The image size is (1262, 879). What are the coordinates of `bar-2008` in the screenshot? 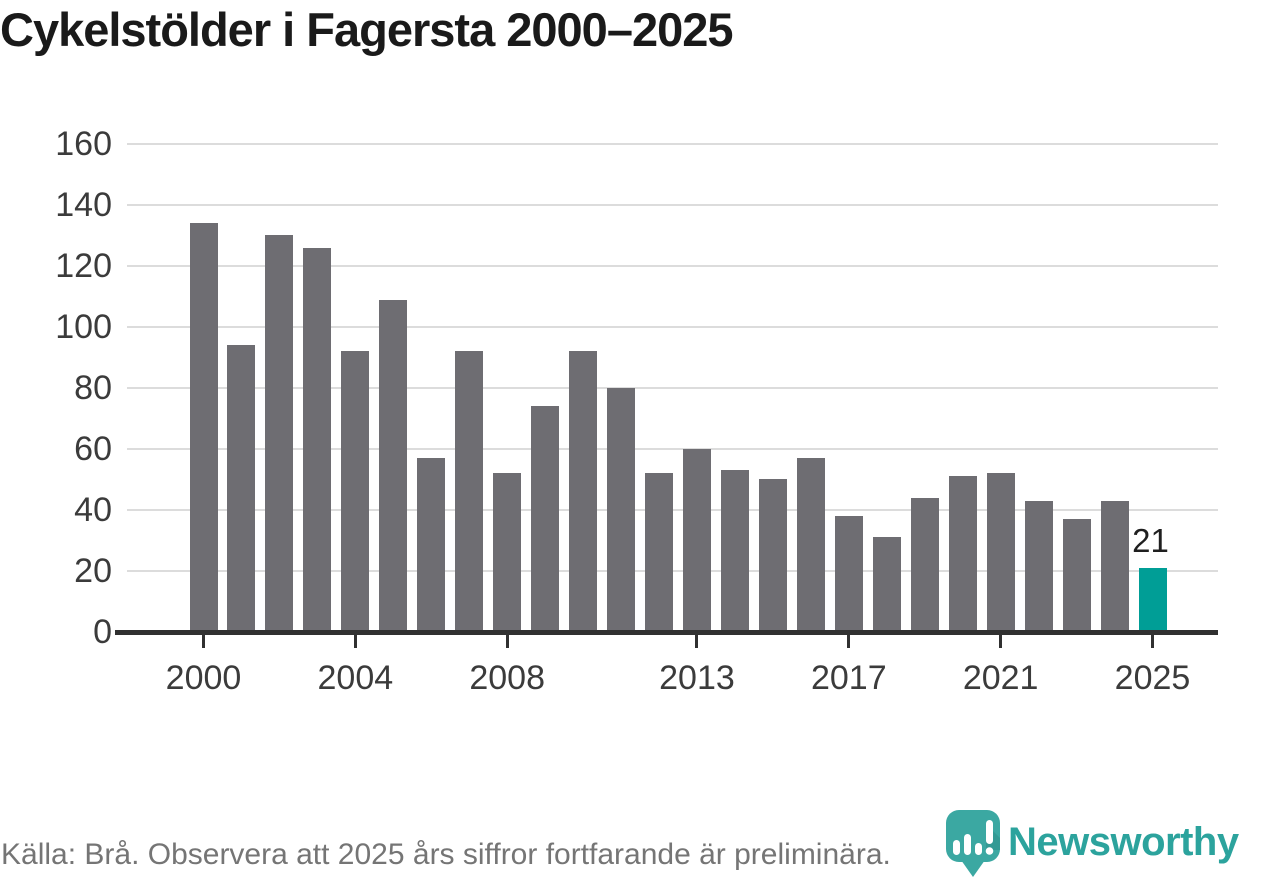 It's located at (507, 552).